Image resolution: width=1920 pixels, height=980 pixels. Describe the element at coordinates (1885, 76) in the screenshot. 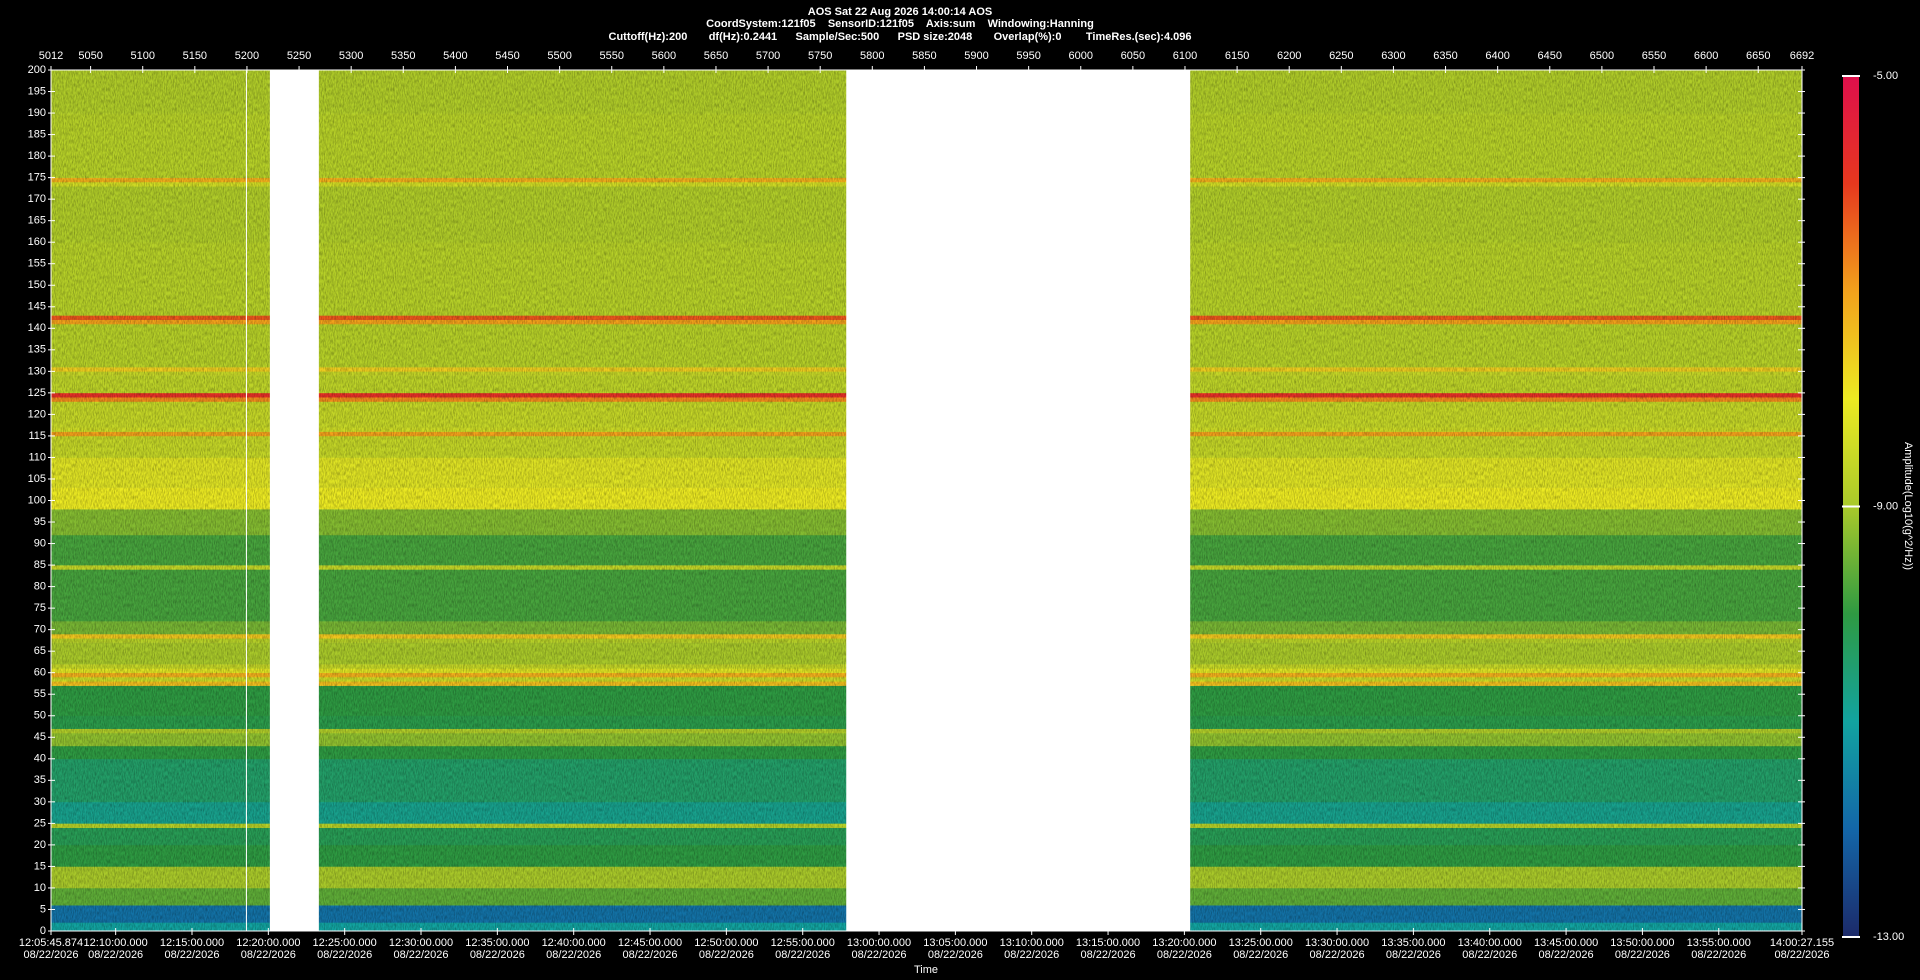

I see `colorbar-tick-label: -5.00` at that location.